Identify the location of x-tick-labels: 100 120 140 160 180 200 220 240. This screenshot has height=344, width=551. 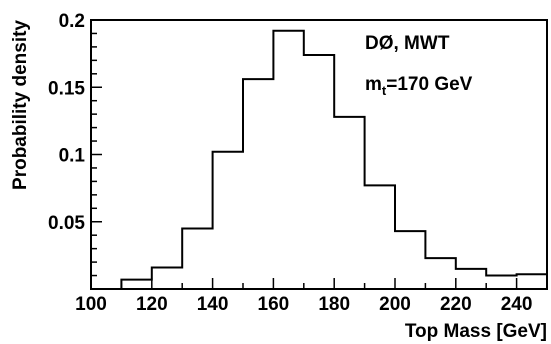
(303, 304).